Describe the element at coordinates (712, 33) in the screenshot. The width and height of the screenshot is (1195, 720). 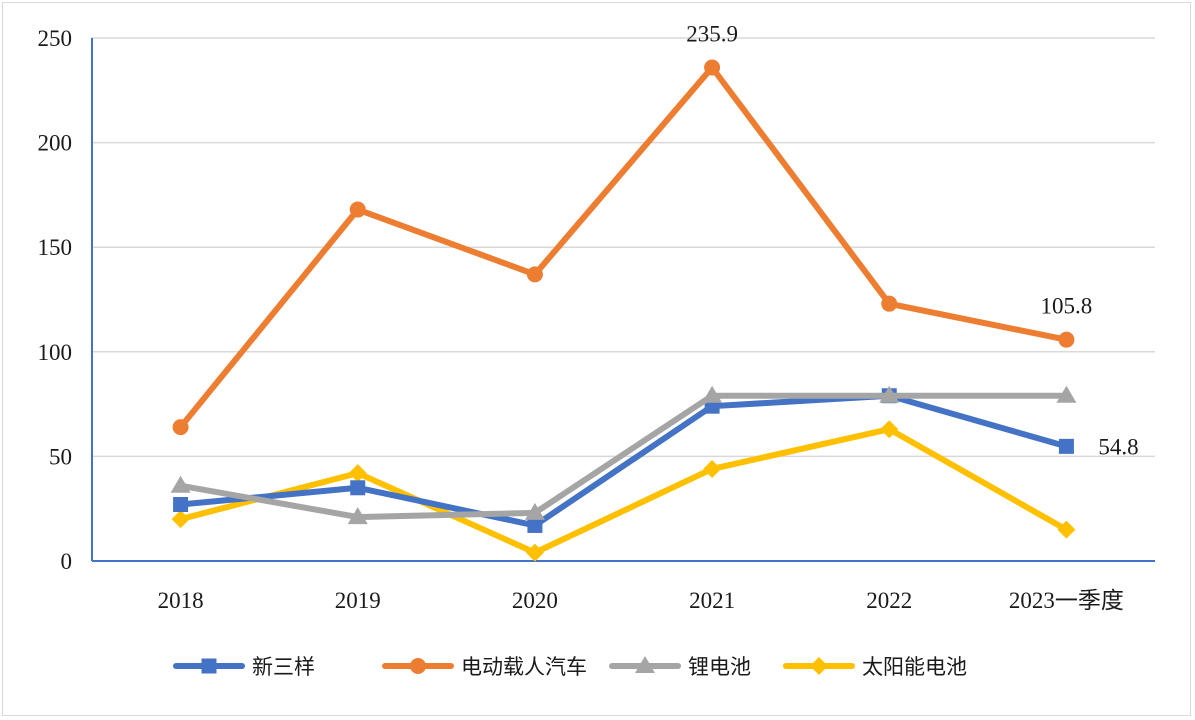
I see `data-label: 235.9` at that location.